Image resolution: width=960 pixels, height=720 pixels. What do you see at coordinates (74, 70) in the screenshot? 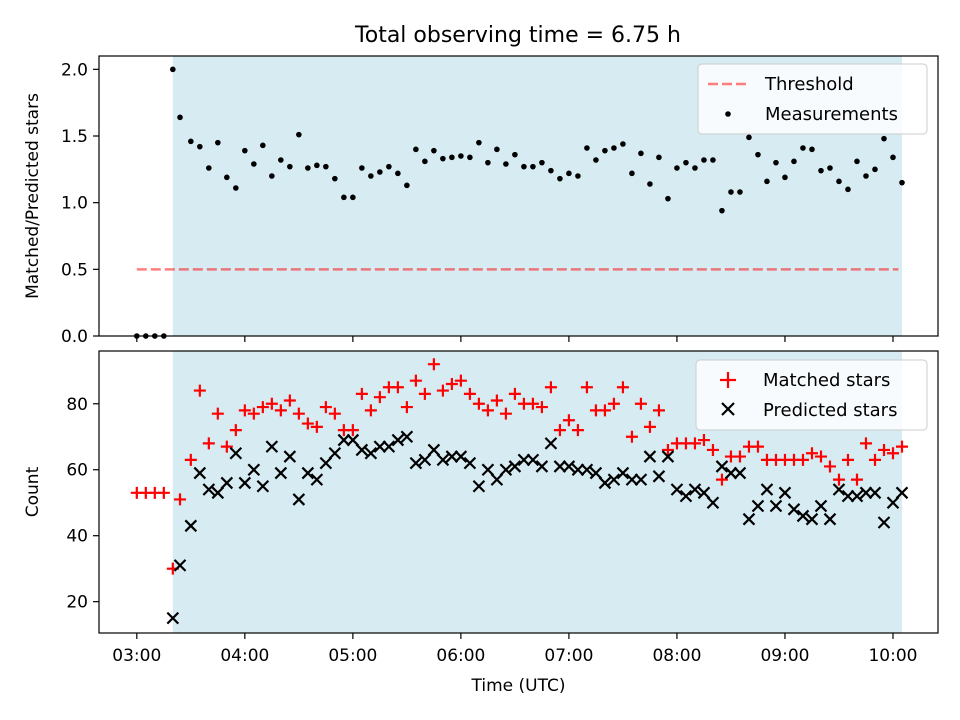
I see `y-tick-label: 2.0` at bounding box center [74, 70].